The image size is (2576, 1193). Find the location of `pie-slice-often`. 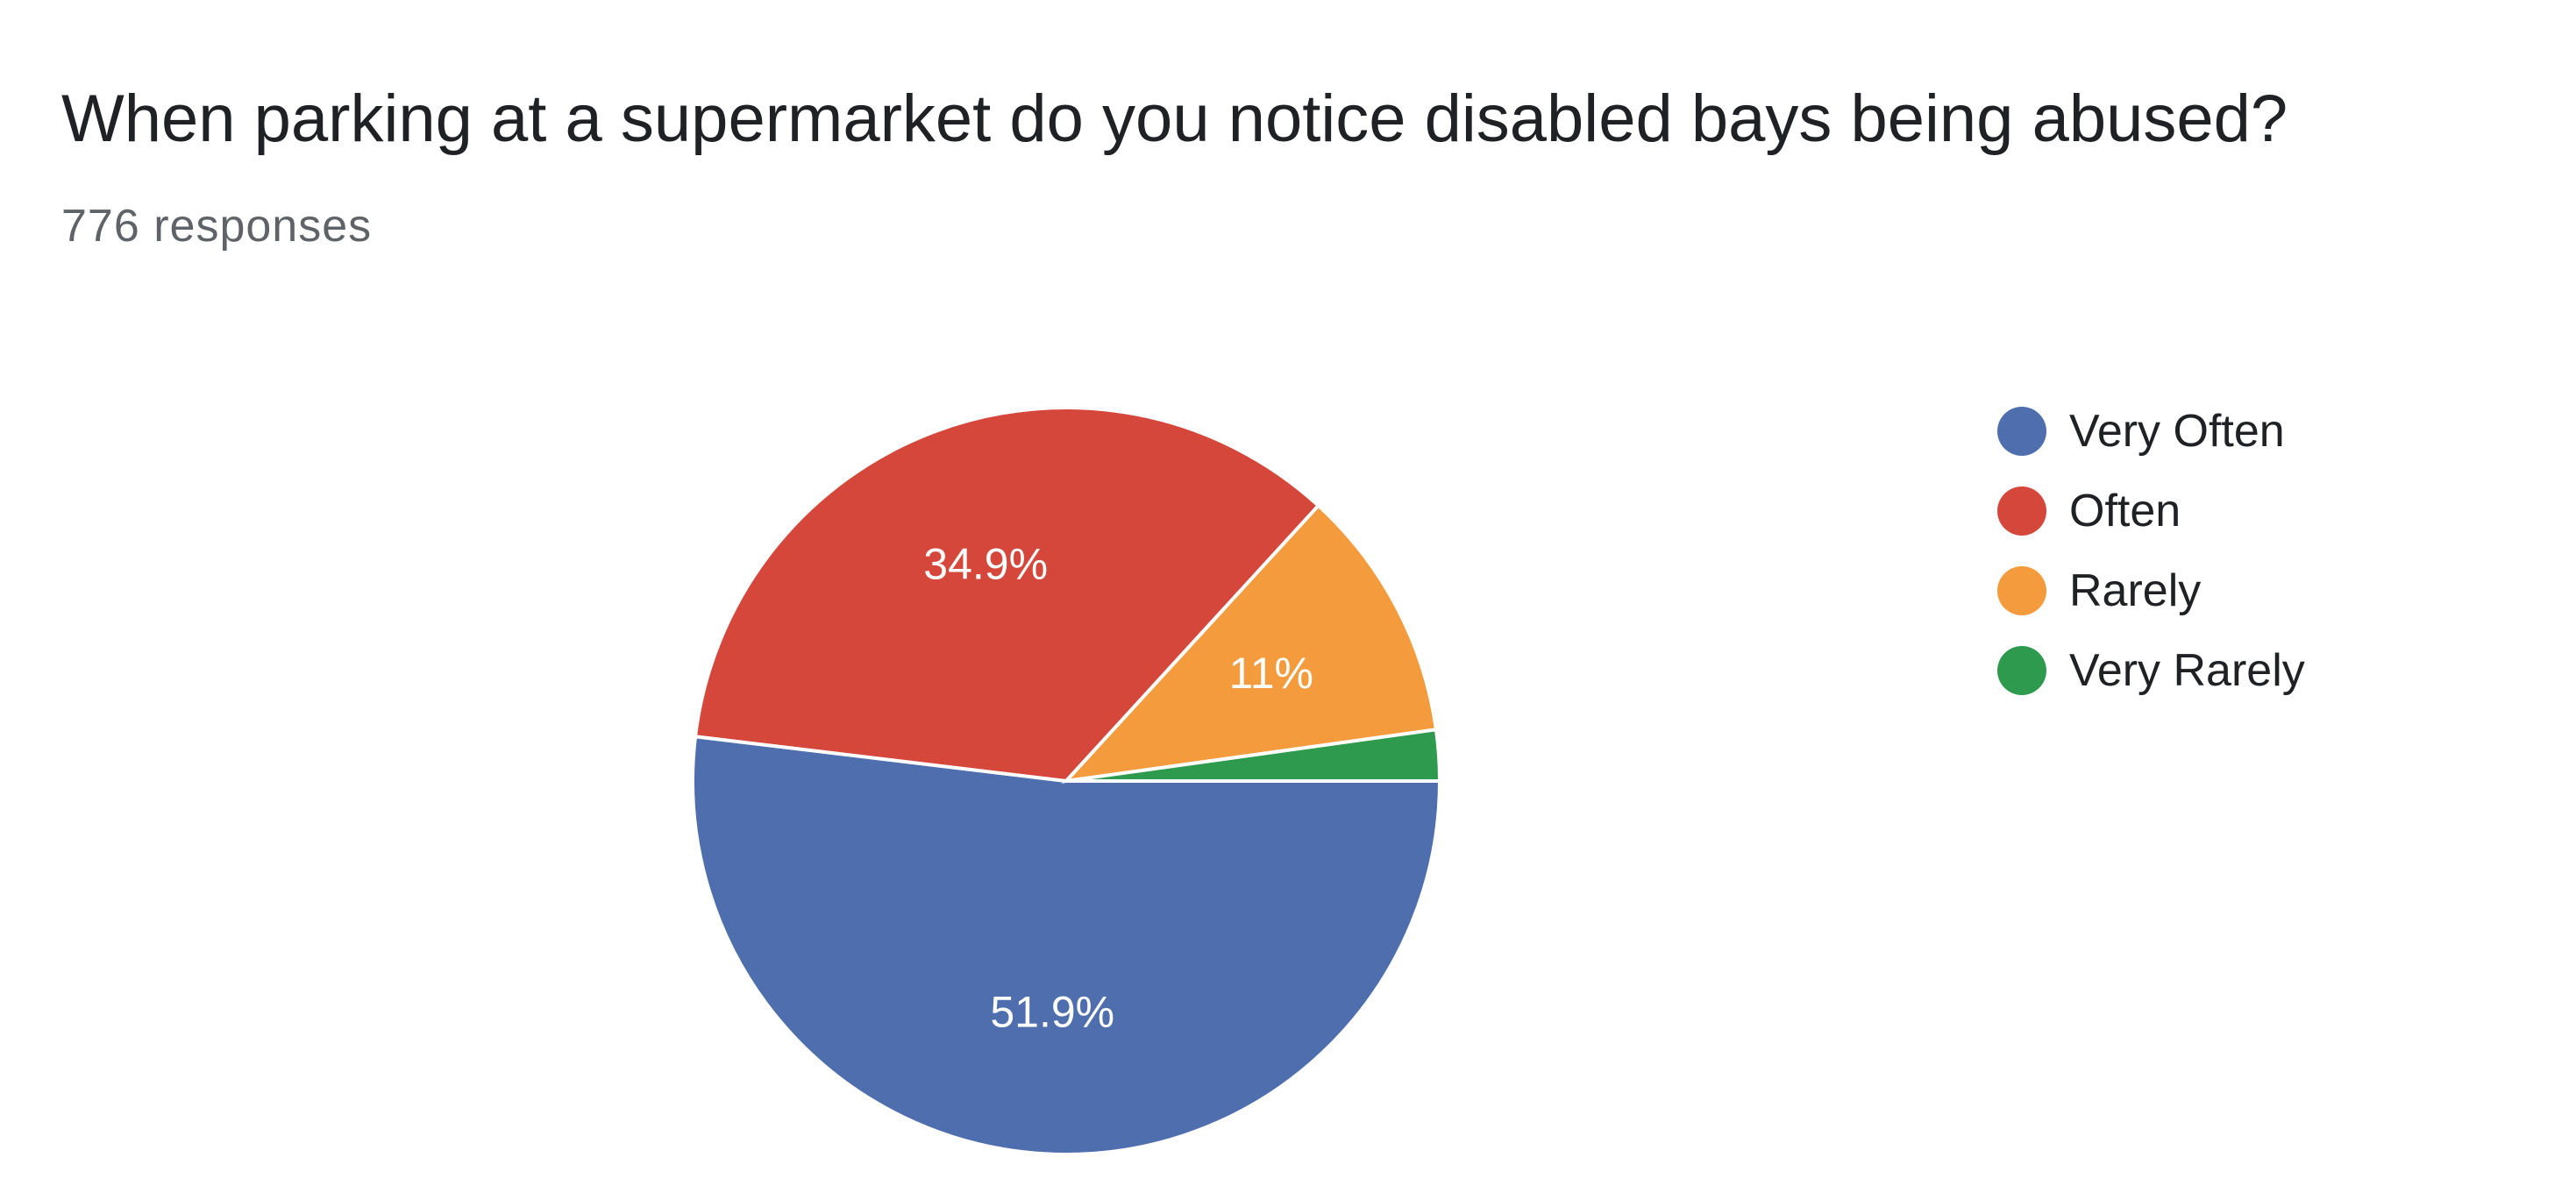

pie-slice-often is located at coordinates (1007, 595).